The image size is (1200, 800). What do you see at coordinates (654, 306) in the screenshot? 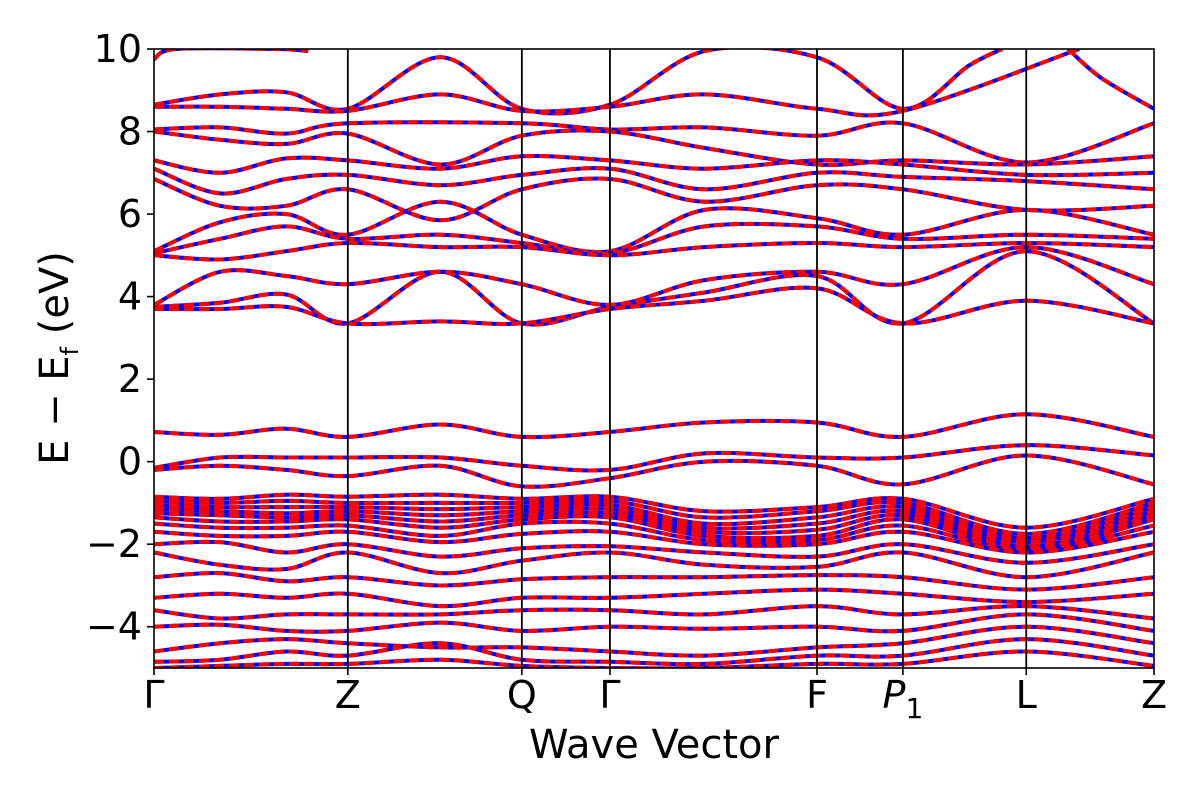
I see `band-15-dashed` at bounding box center [654, 306].